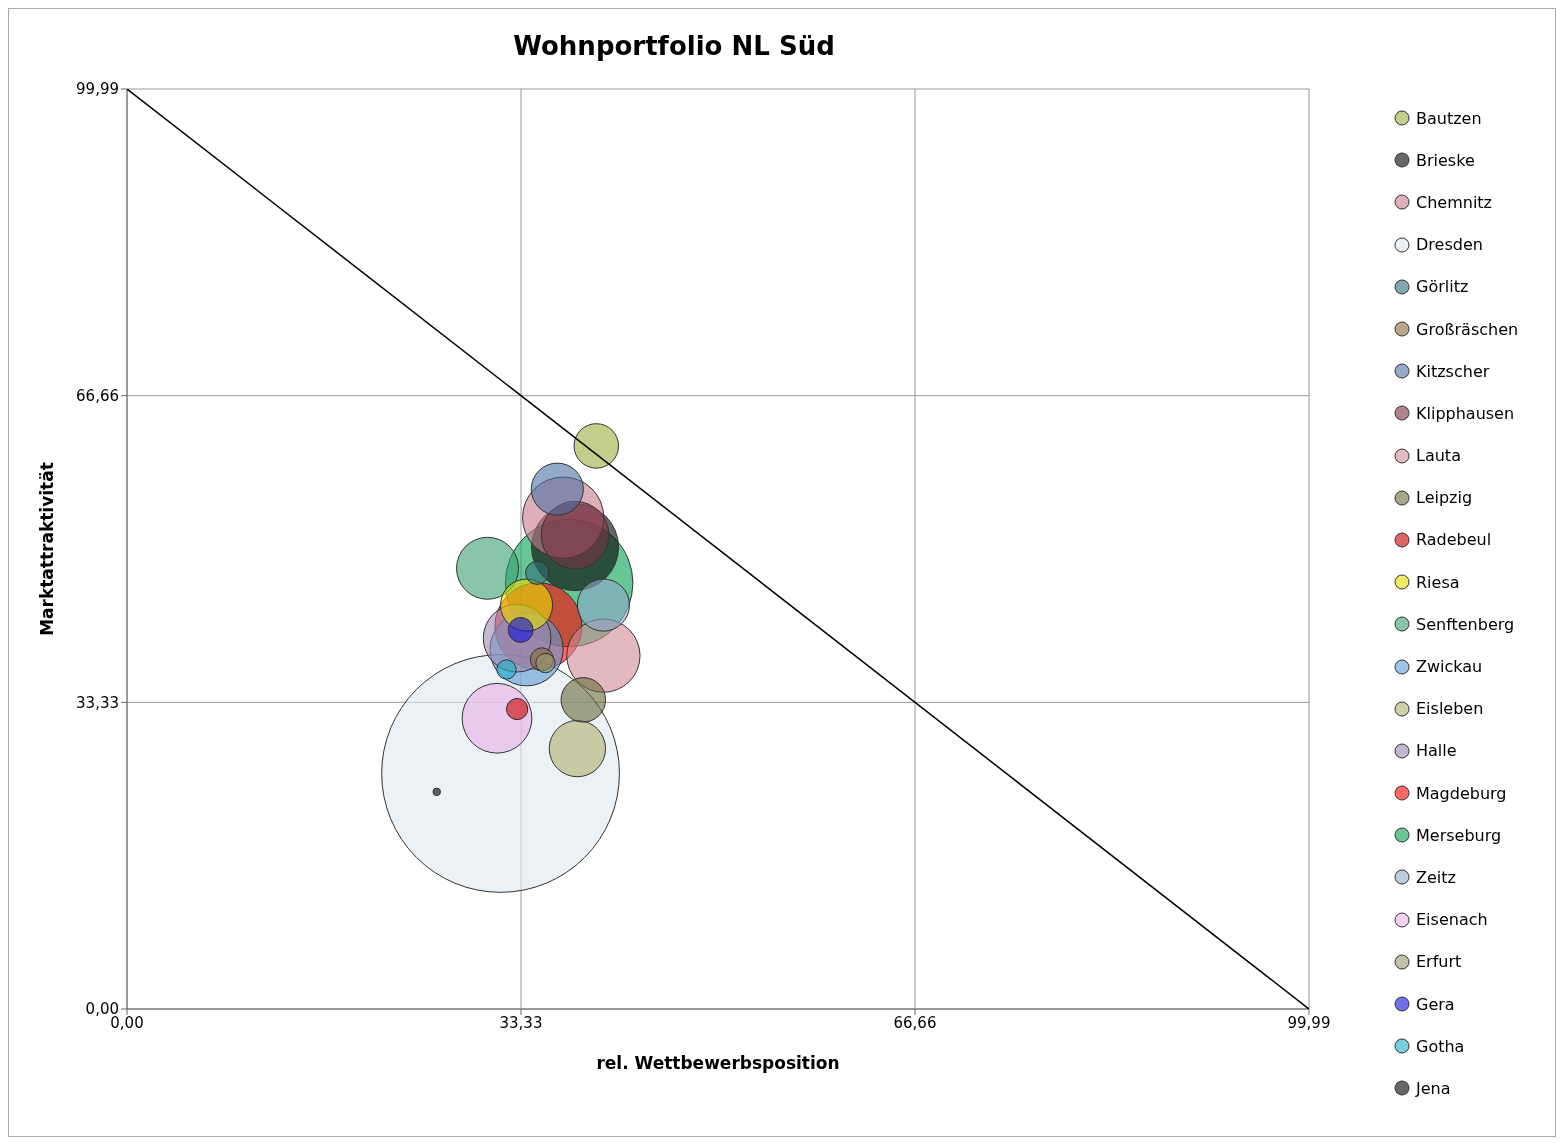  I want to click on legend-label: Dresden, so click(1449, 245).